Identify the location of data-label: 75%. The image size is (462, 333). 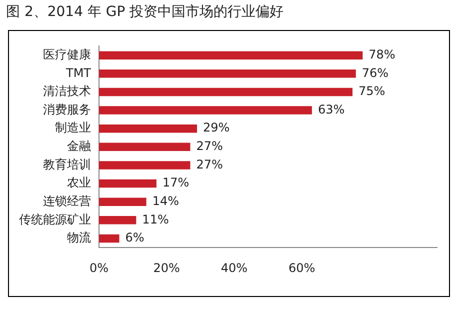
(372, 91).